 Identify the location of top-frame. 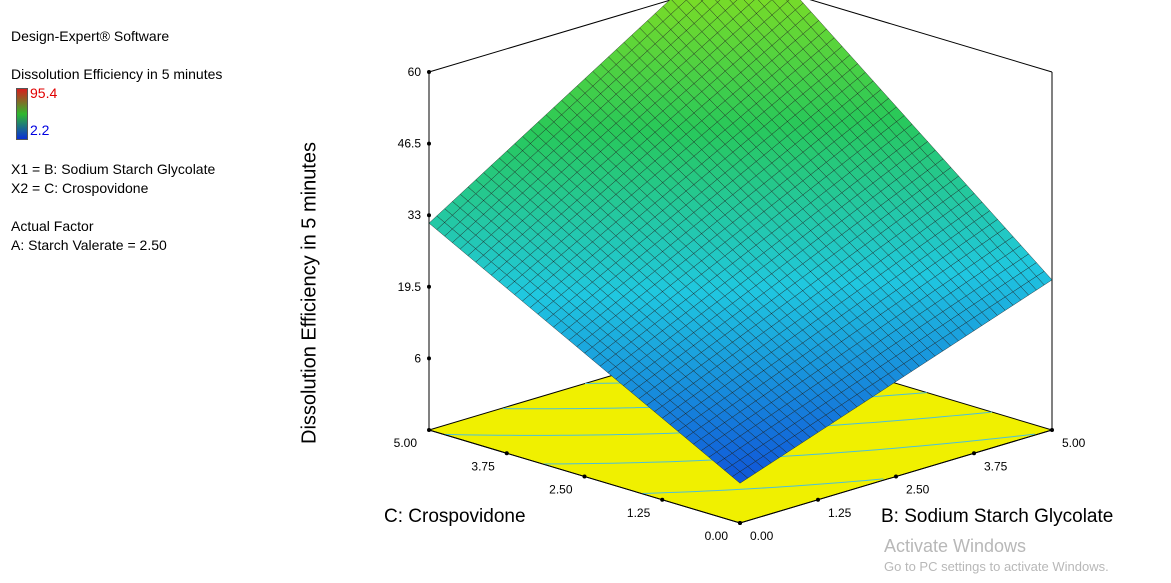
(740, 36).